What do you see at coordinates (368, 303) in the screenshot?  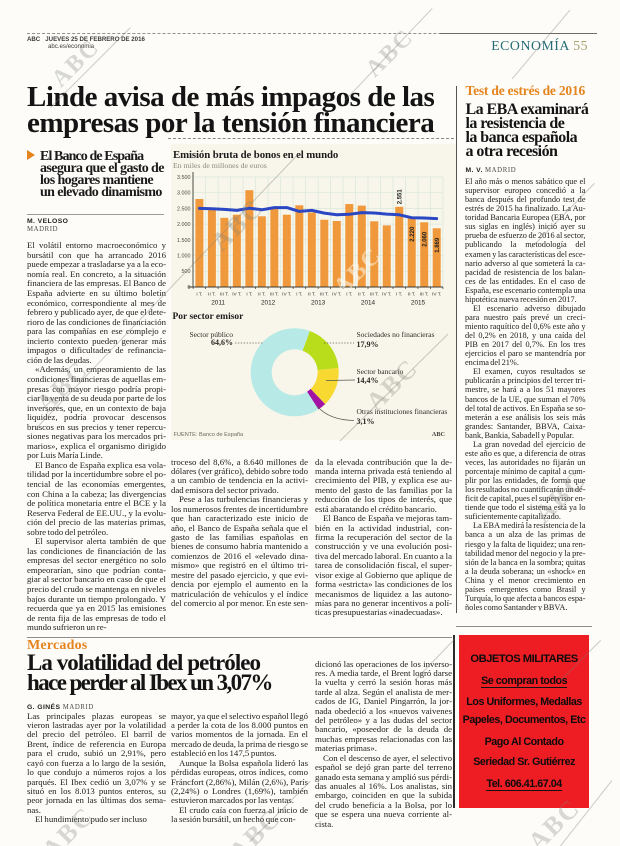 I see `svg-text: 2014` at bounding box center [368, 303].